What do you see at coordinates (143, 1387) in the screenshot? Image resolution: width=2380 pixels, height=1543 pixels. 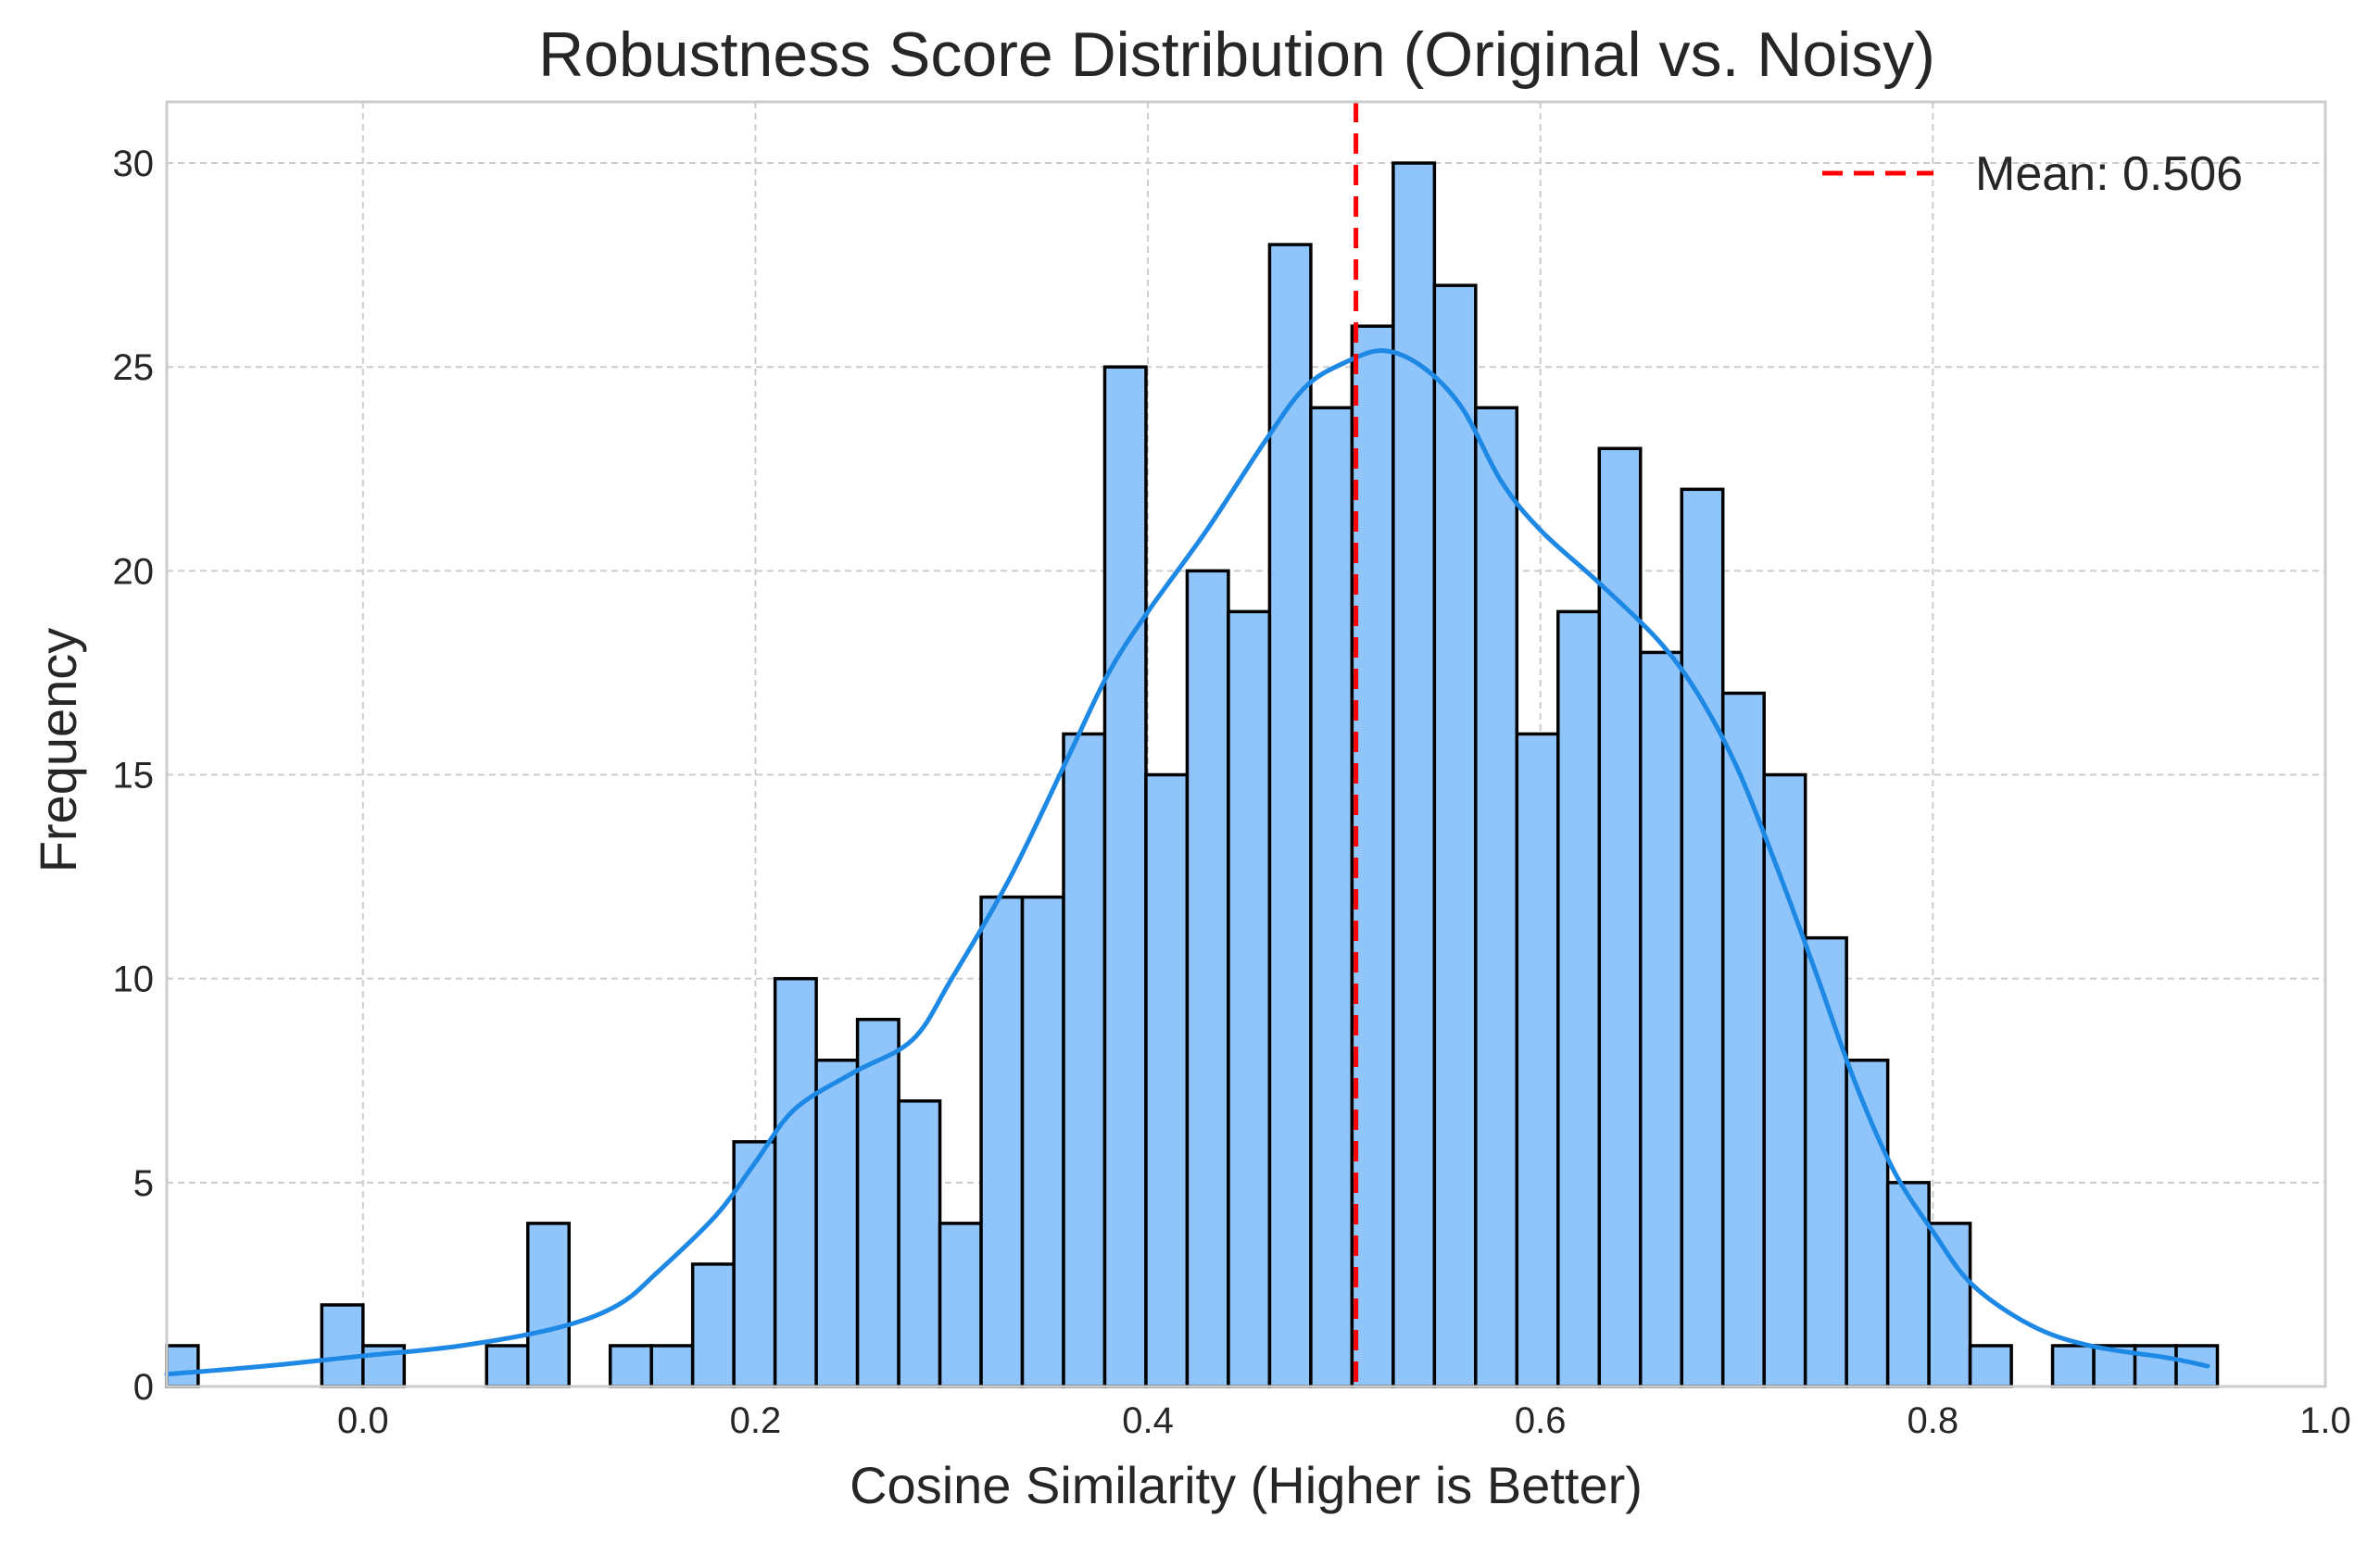 I see `y-tick-label: 0` at bounding box center [143, 1387].